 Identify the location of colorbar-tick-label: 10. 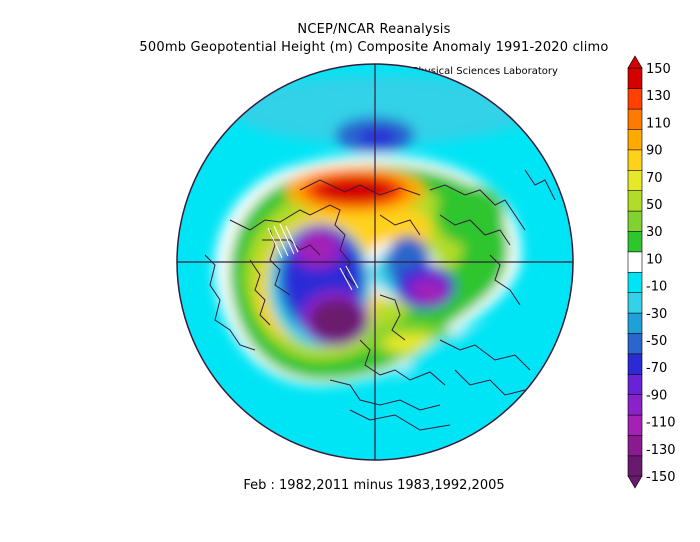
(654, 259).